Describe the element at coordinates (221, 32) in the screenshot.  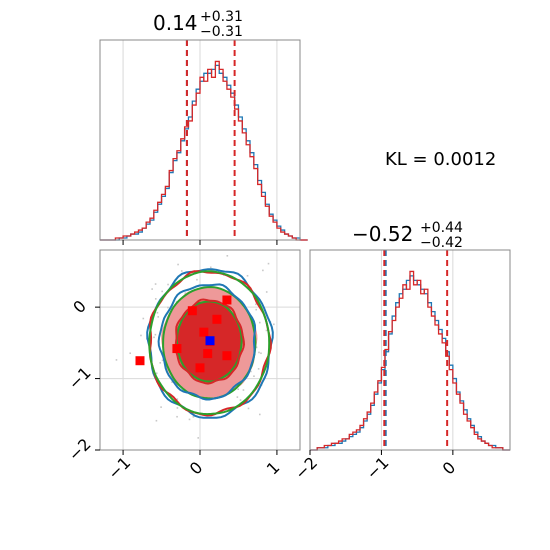
I see `top-title-sub: −0.31` at that location.